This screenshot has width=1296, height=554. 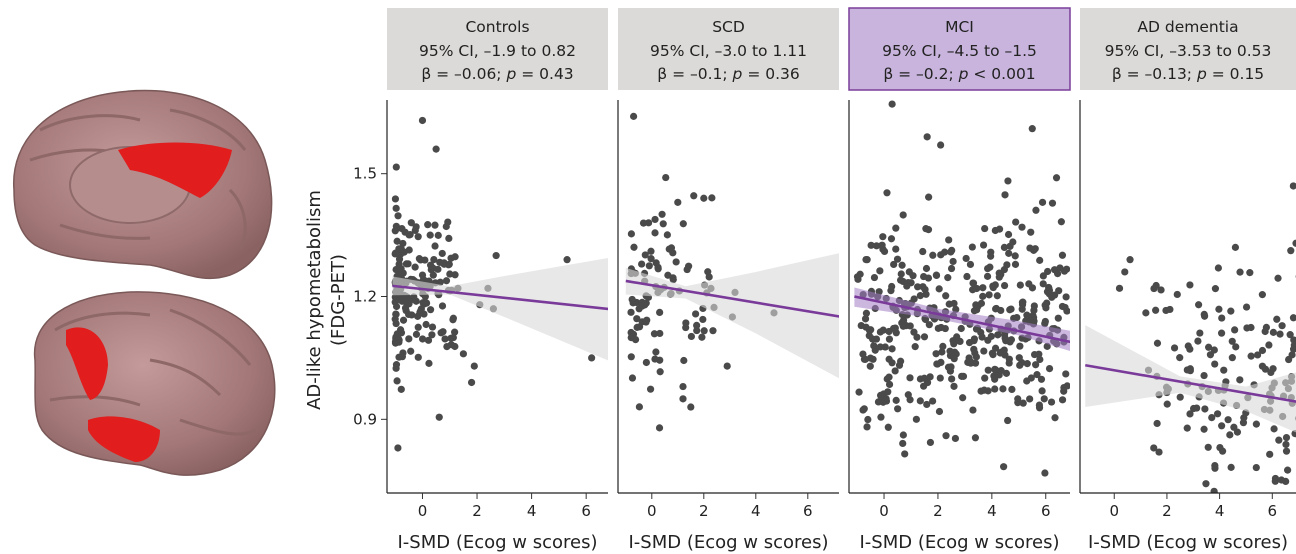 I want to click on strip-beta-prefix: β = –0.06;, so click(x=463, y=74).